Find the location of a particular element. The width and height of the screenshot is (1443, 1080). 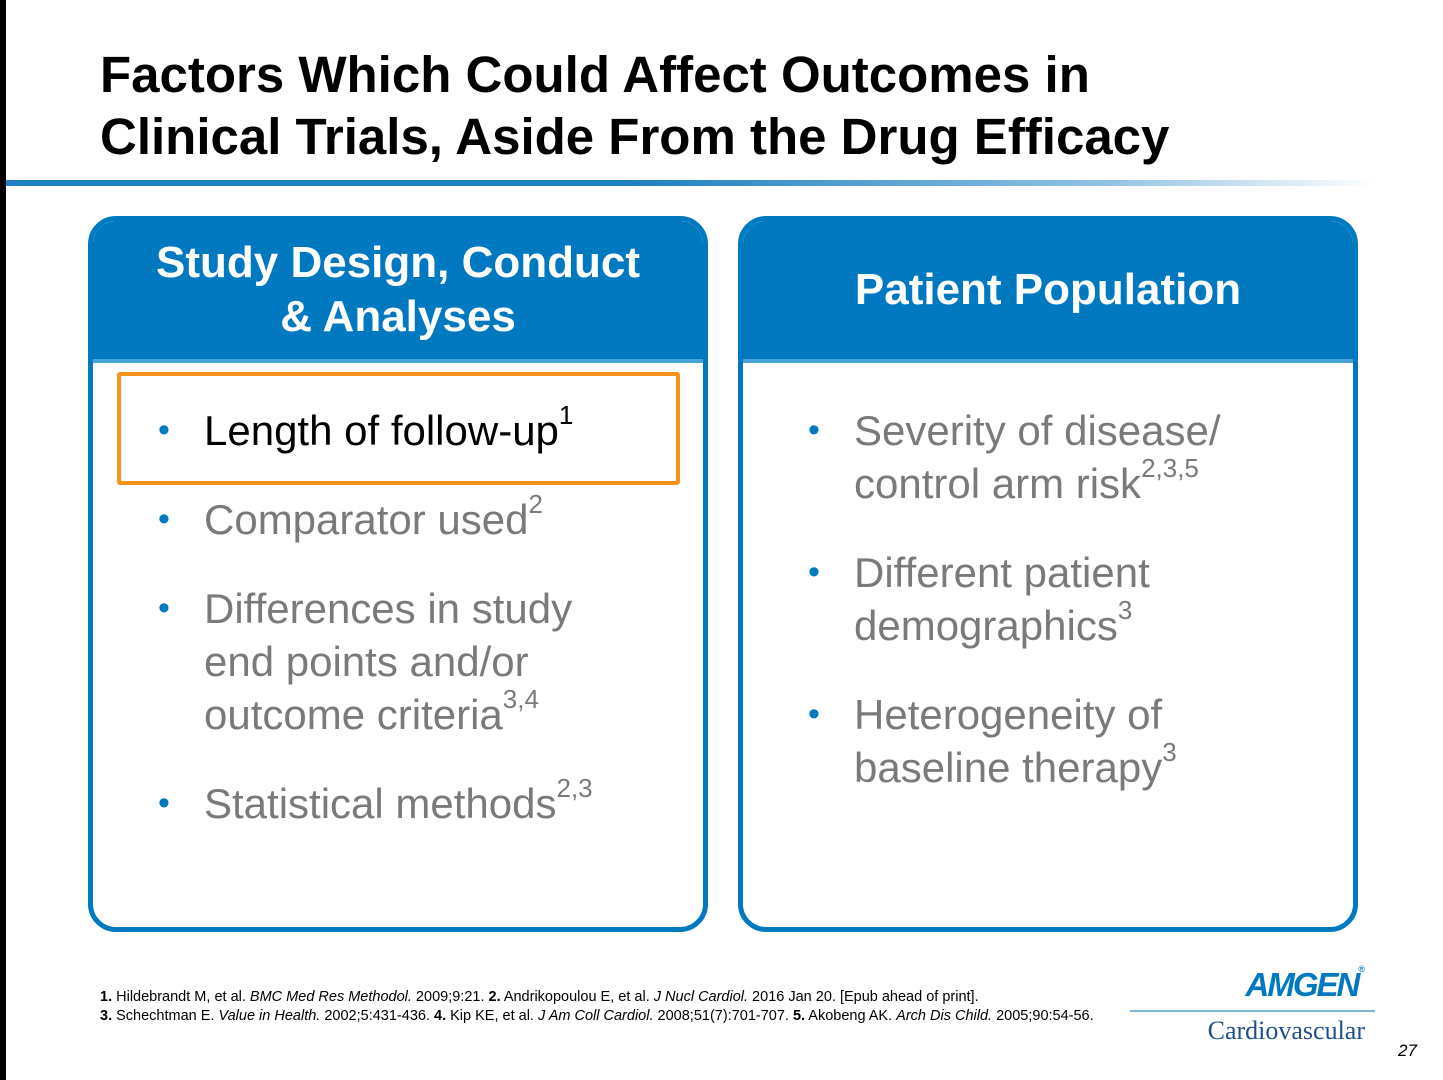

bullet-citation: 2,3,5 is located at coordinates (1170, 468).